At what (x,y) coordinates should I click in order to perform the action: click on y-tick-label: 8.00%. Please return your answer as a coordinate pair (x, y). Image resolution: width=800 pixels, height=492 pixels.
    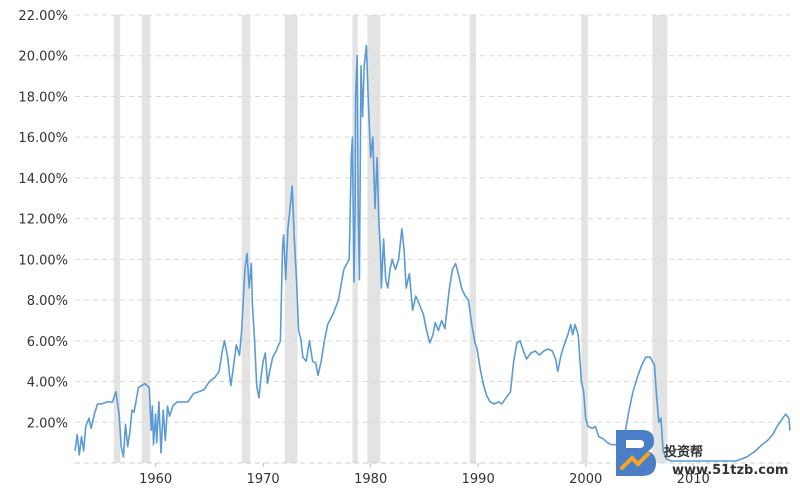
    Looking at the image, I should click on (47, 301).